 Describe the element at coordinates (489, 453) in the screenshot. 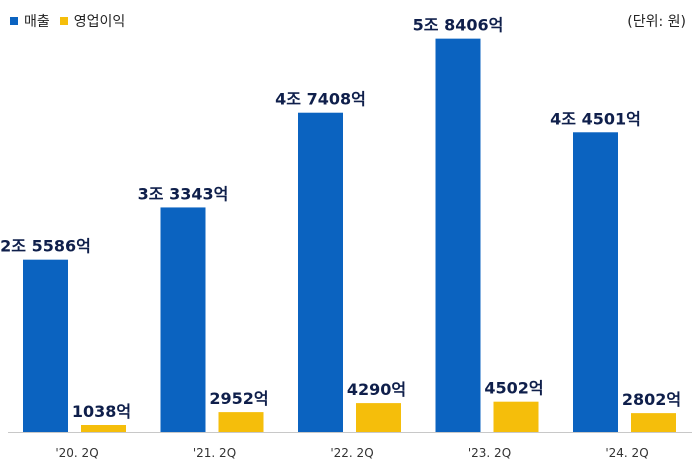

I see `x-tick-label: '23. 2Q` at that location.